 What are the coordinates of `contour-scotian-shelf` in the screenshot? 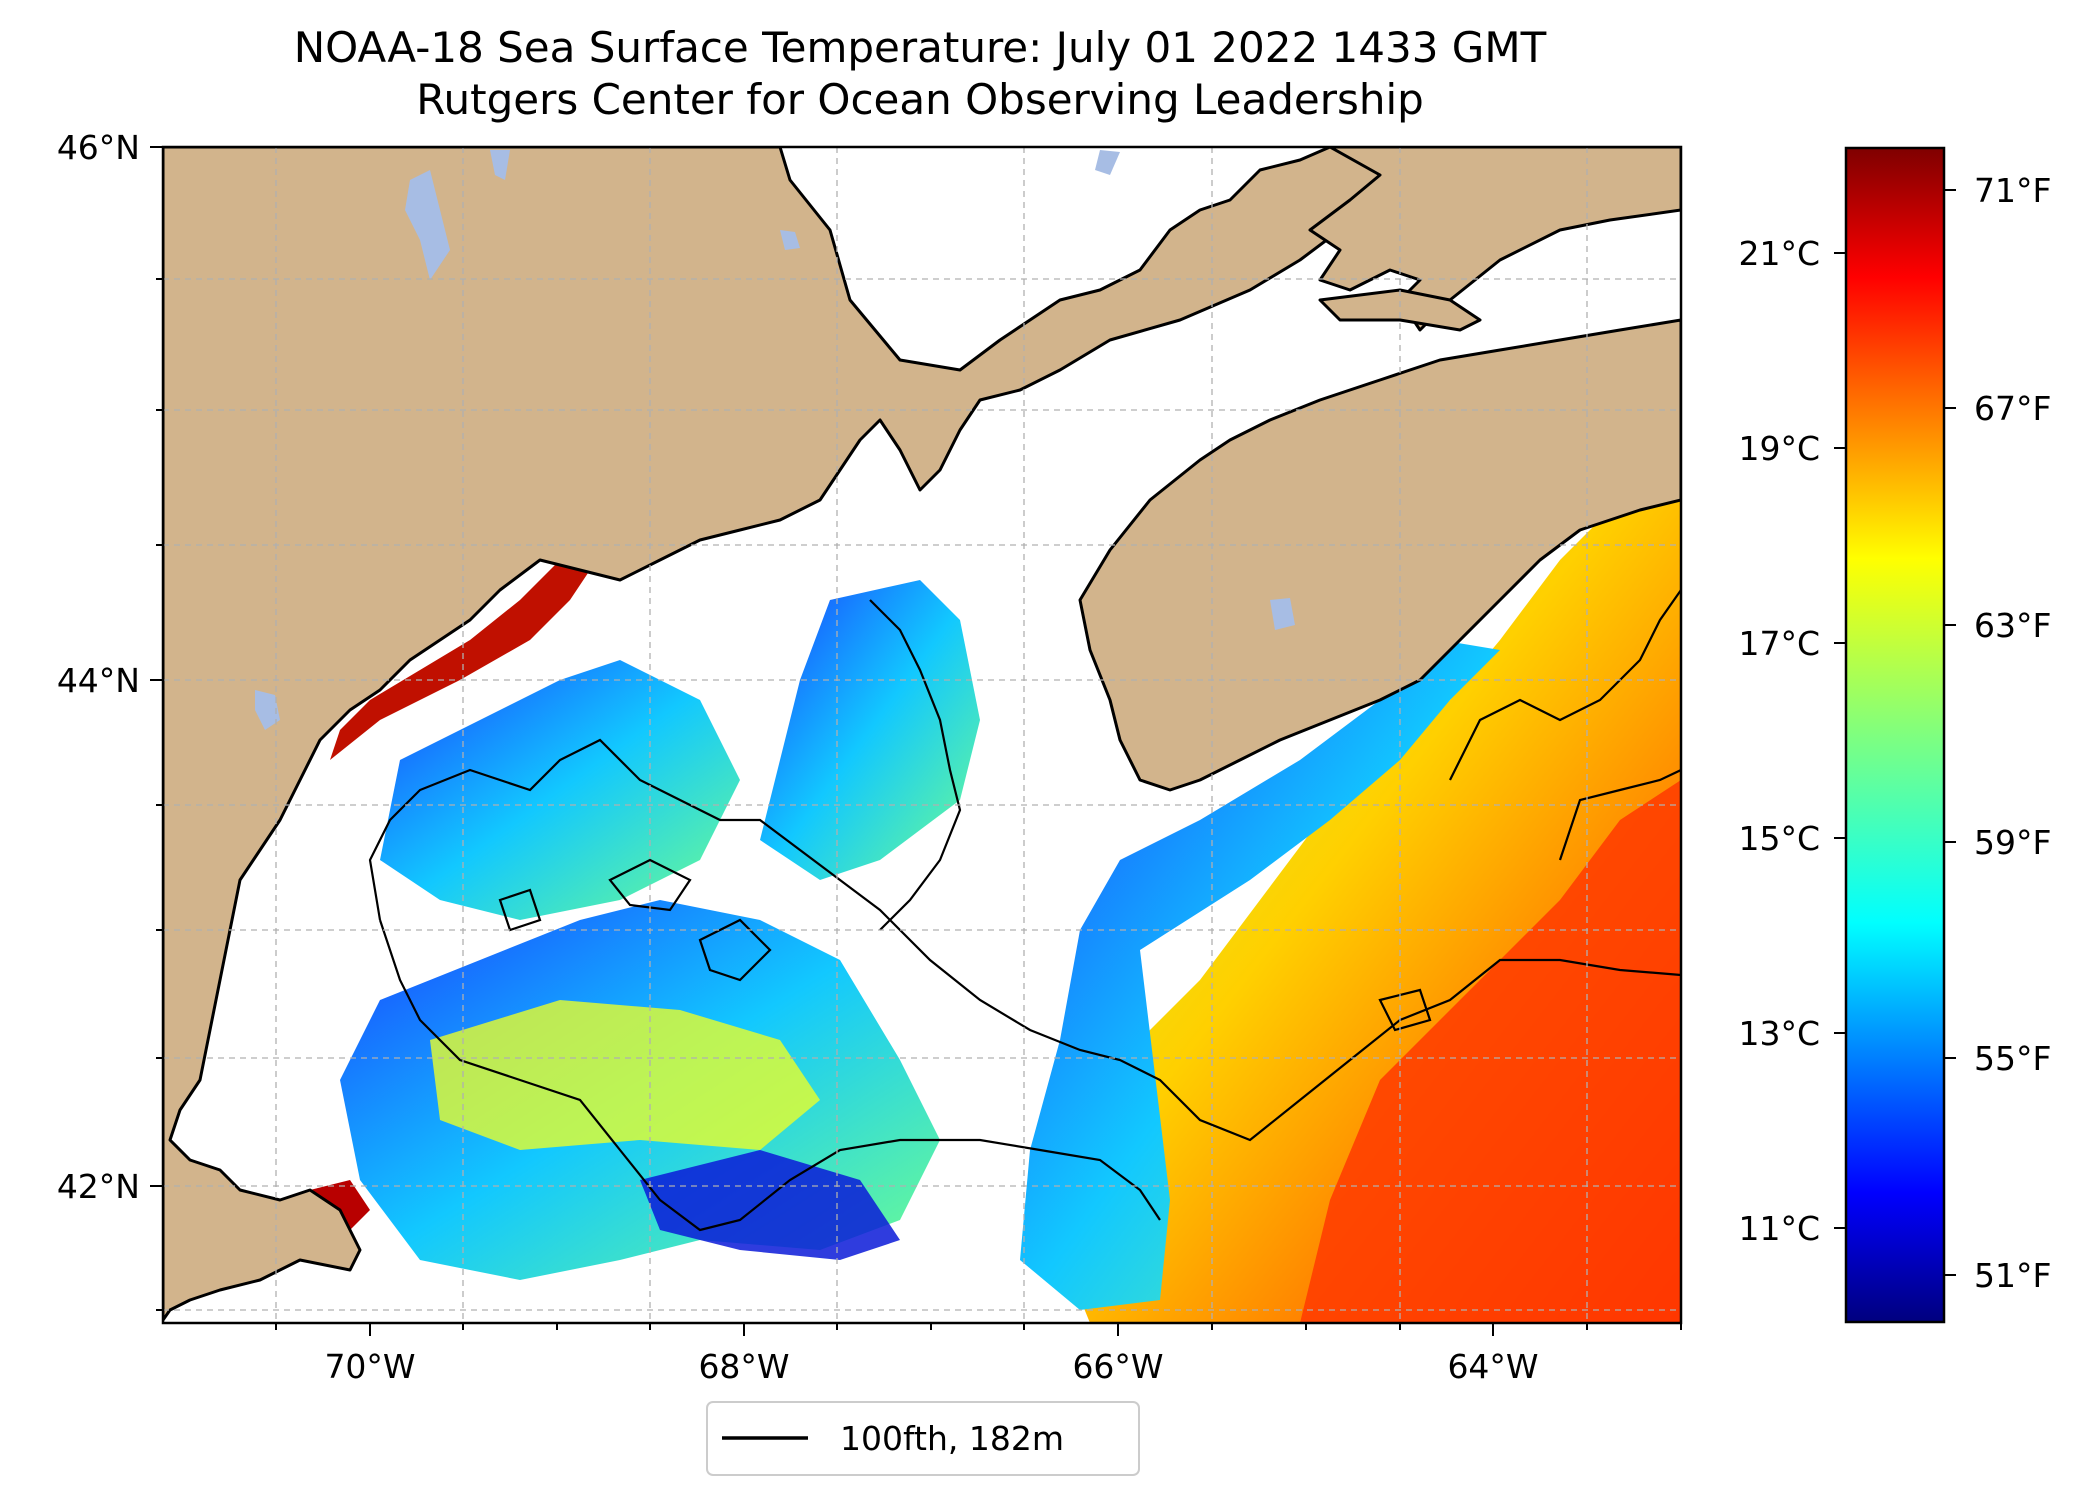 It's located at (1565, 685).